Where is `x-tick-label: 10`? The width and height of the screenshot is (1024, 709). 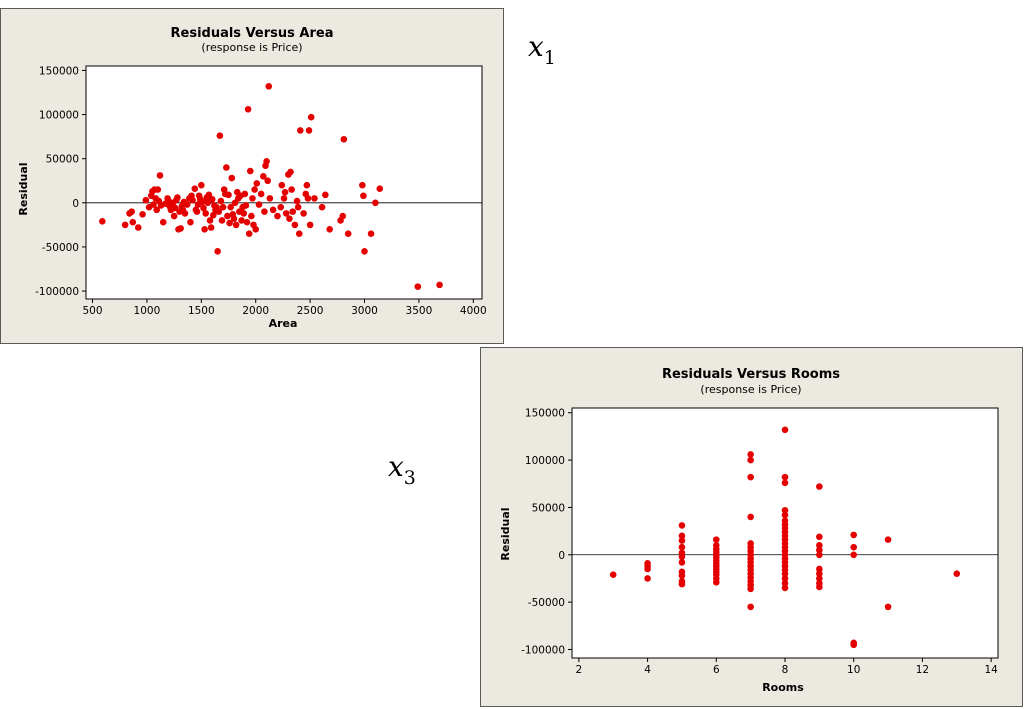
x-tick-label: 10 is located at coordinates (853, 670).